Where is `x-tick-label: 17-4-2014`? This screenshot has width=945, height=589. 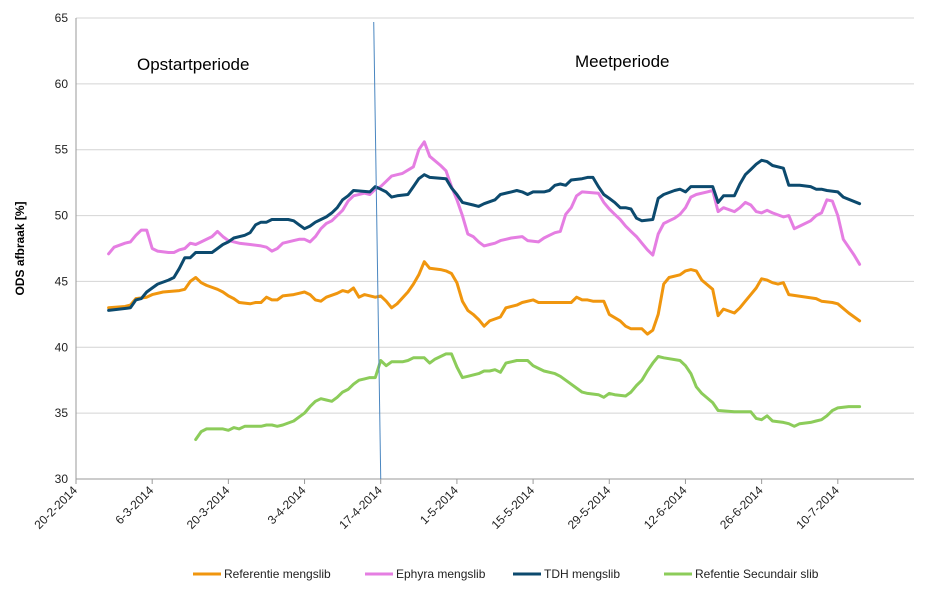
x-tick-label: 17-4-2014 is located at coordinates (360, 507).